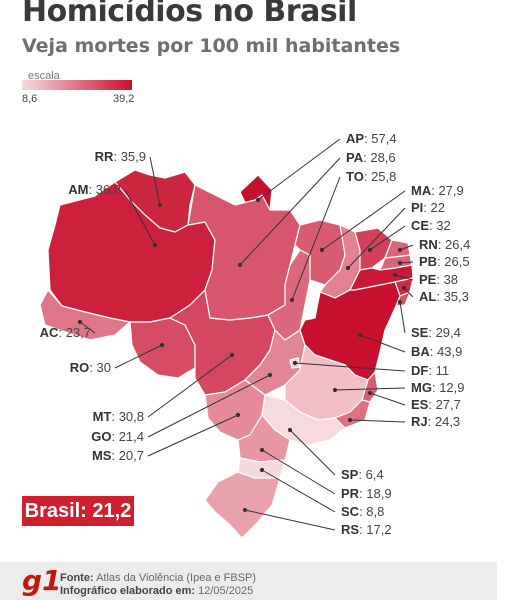 This screenshot has width=514, height=600. I want to click on state-code: RN, so click(428, 244).